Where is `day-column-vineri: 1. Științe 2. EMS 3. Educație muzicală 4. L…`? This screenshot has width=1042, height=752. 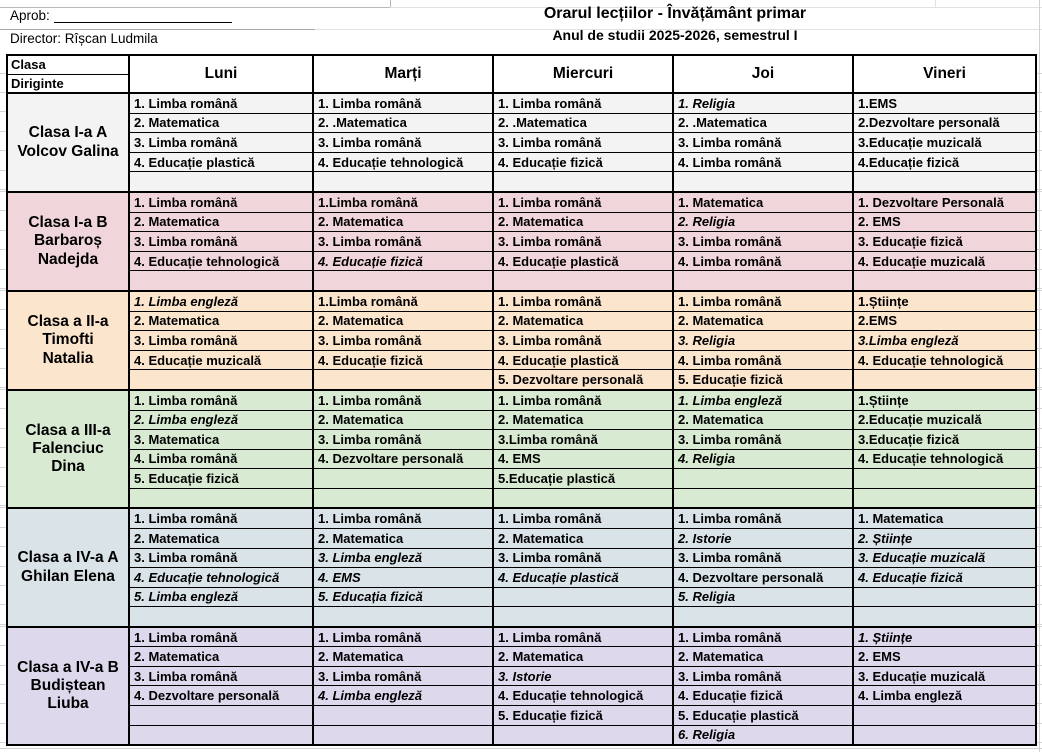 day-column-vineri: 1. Științe 2. EMS 3. Educație muzicală 4. L… is located at coordinates (943, 686).